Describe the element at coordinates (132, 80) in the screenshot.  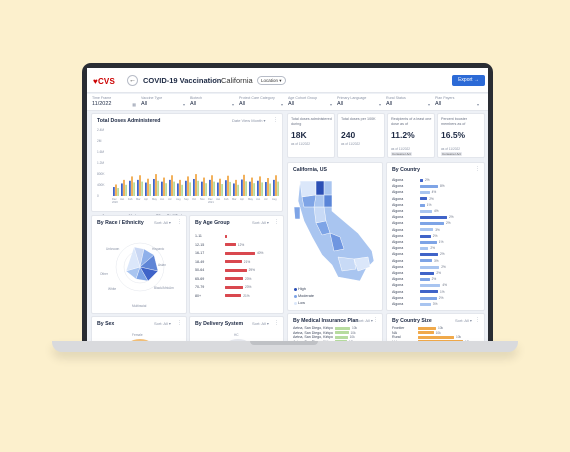
I see `back-button: ←` at that location.